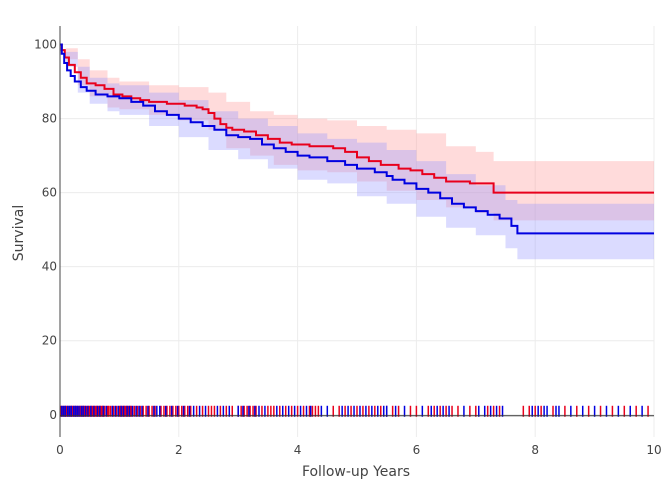 This screenshot has width=672, height=480. I want to click on x-axis-title: Follow-up Years, so click(356, 472).